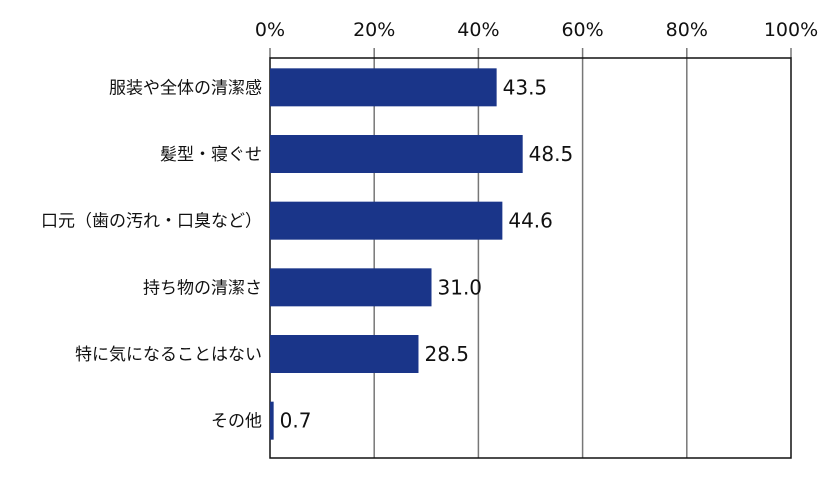  Describe the element at coordinates (460, 287) in the screenshot. I see `data-label: 31.0` at that location.